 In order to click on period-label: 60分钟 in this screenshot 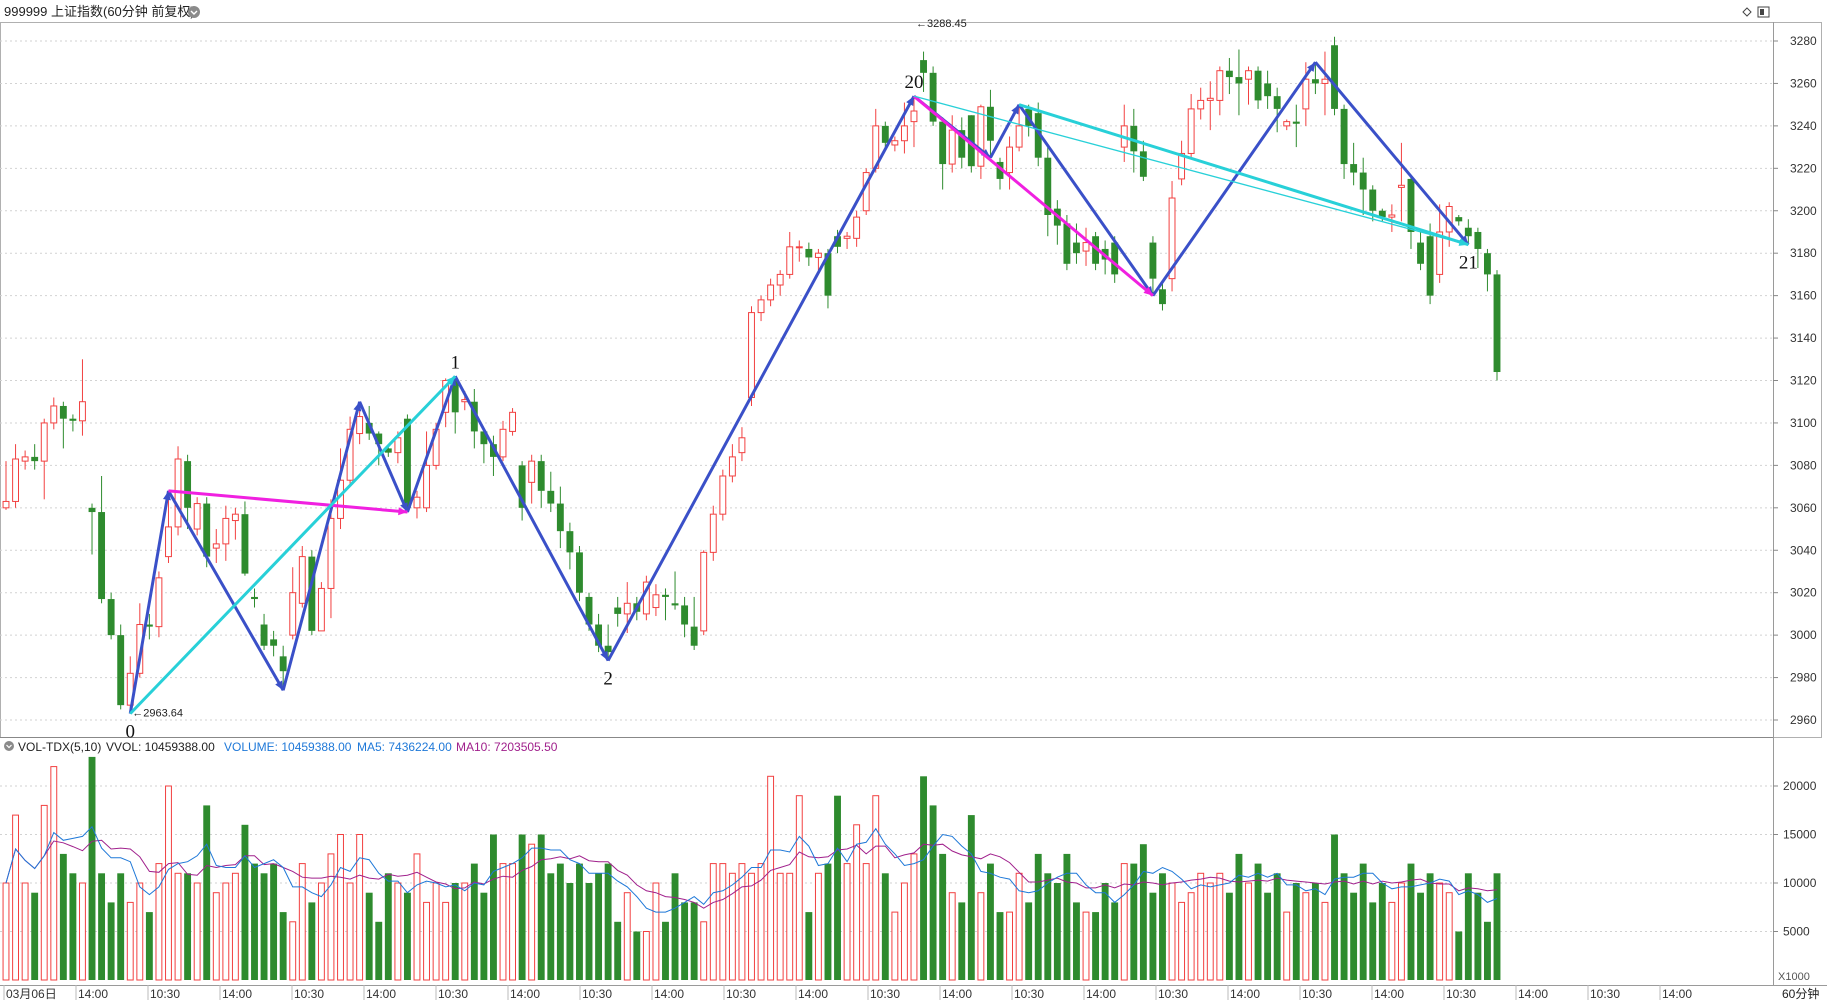, I will do `click(1800, 993)`.